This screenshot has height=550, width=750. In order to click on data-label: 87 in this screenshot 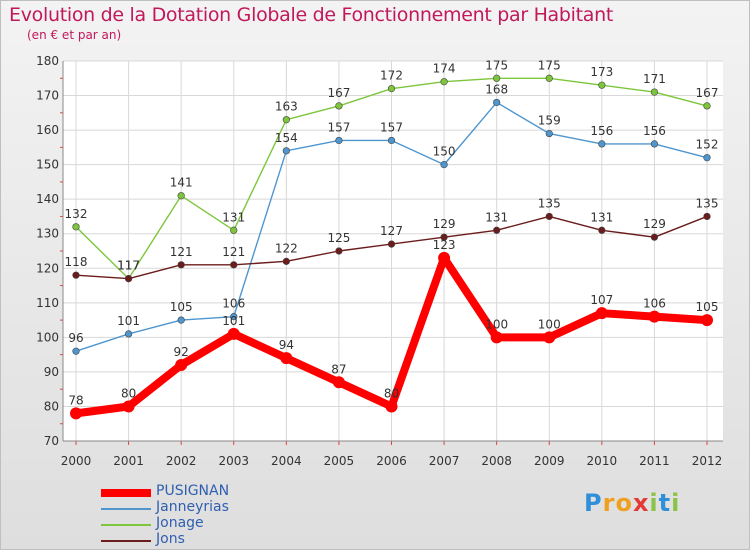, I will do `click(338, 369)`.